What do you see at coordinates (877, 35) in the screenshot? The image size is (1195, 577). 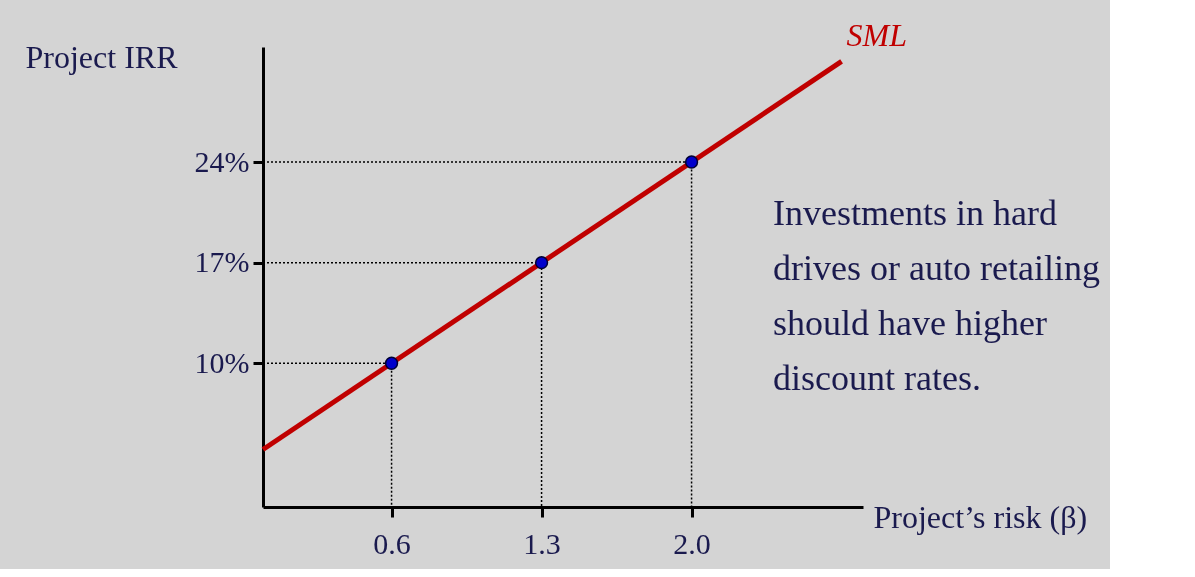 I see `annotation: SML` at bounding box center [877, 35].